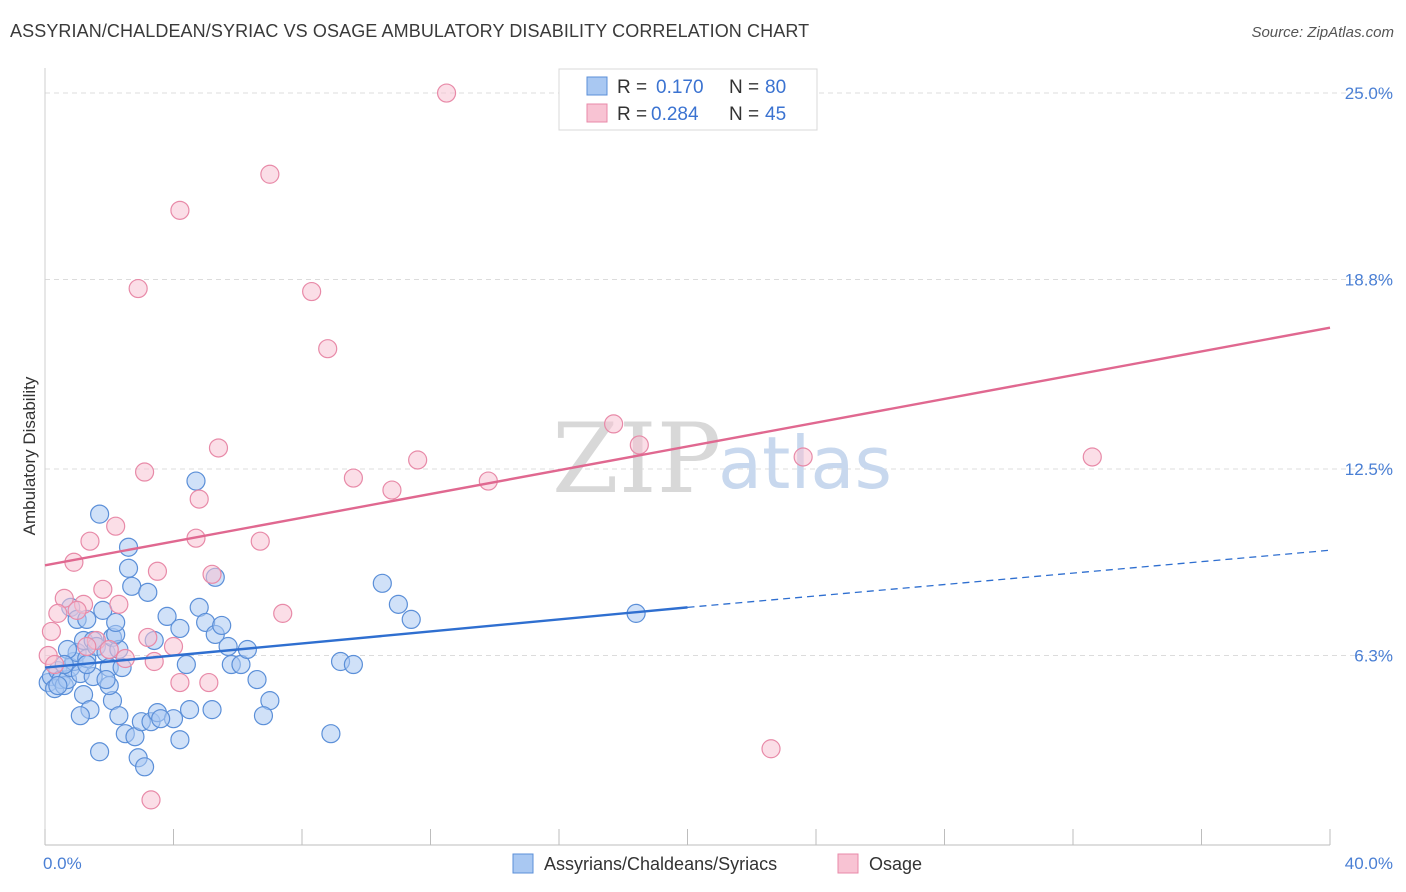  I want to click on y-tick-label-1: 12.5%, so click(1369, 469).